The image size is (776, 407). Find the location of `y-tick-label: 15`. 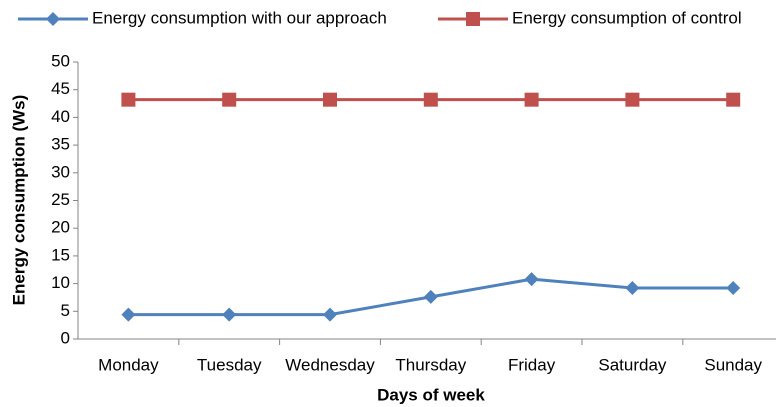

y-tick-label: 15 is located at coordinates (60, 254).